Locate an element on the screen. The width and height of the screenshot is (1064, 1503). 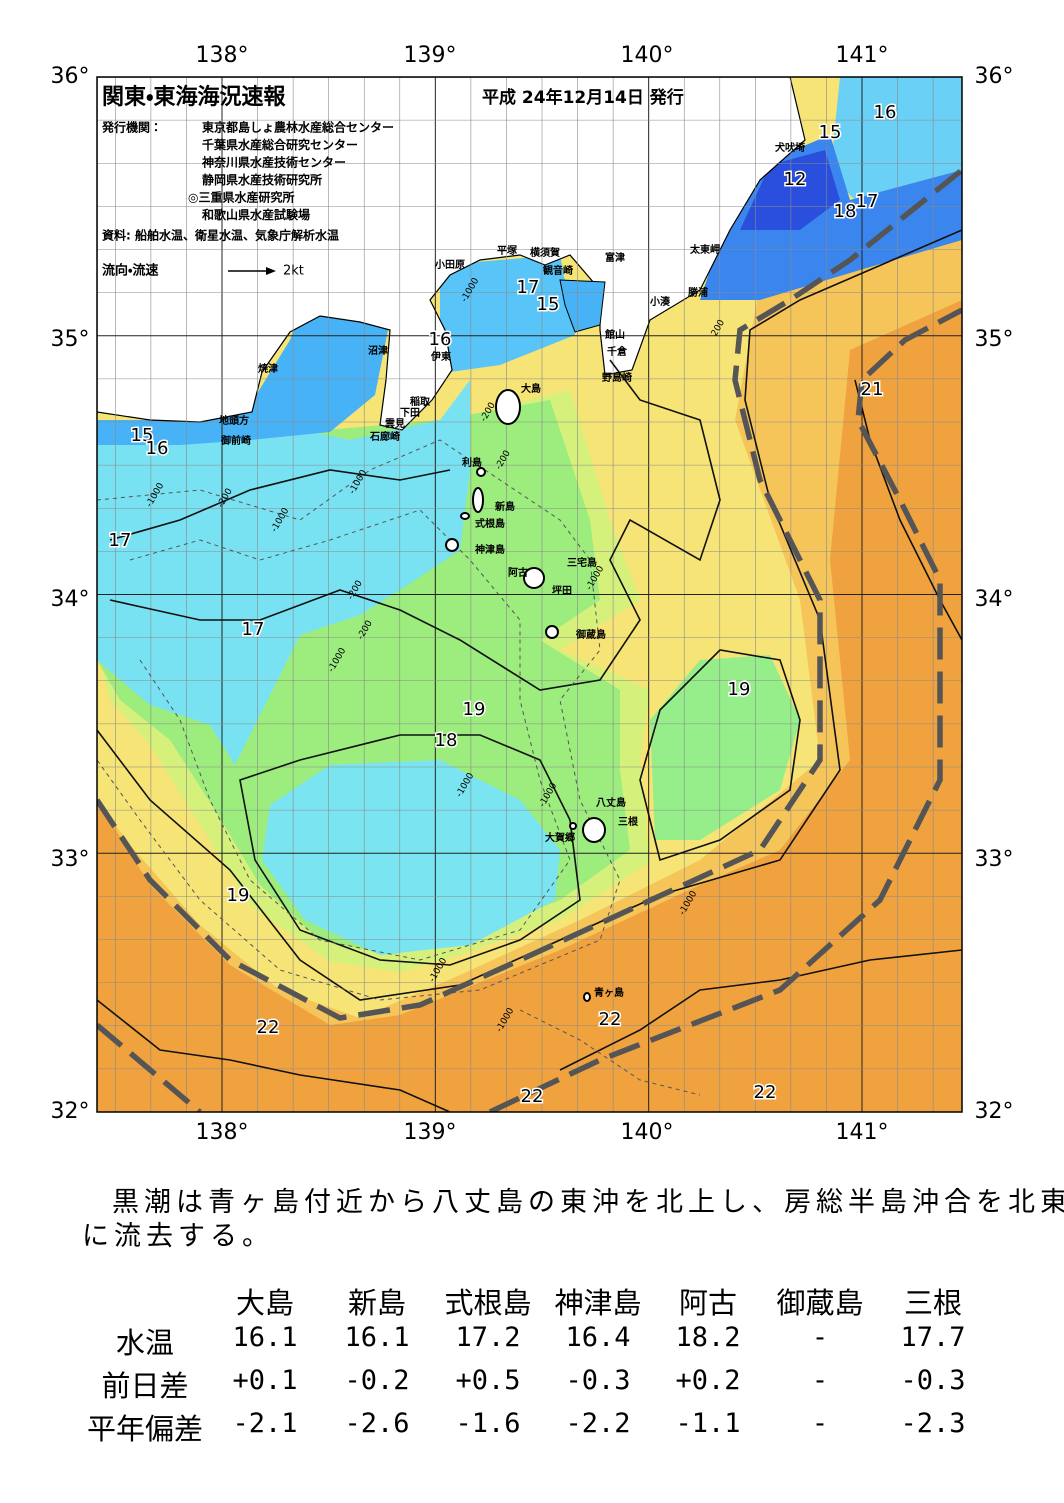
row-label: 前日差 is located at coordinates (145, 1386).